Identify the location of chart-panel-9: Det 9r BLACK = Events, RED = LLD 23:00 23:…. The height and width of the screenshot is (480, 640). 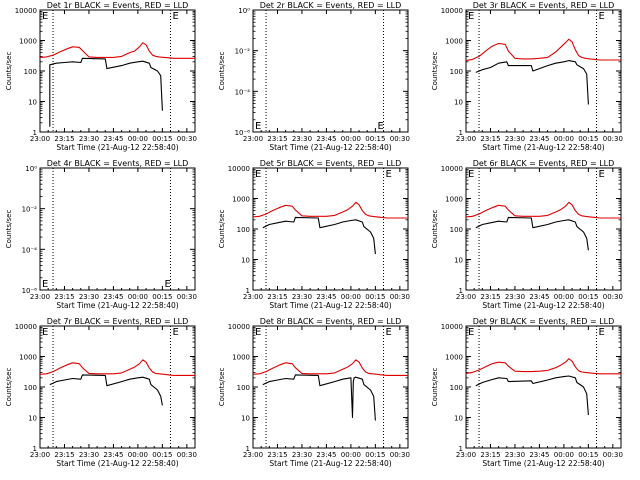
(527, 392).